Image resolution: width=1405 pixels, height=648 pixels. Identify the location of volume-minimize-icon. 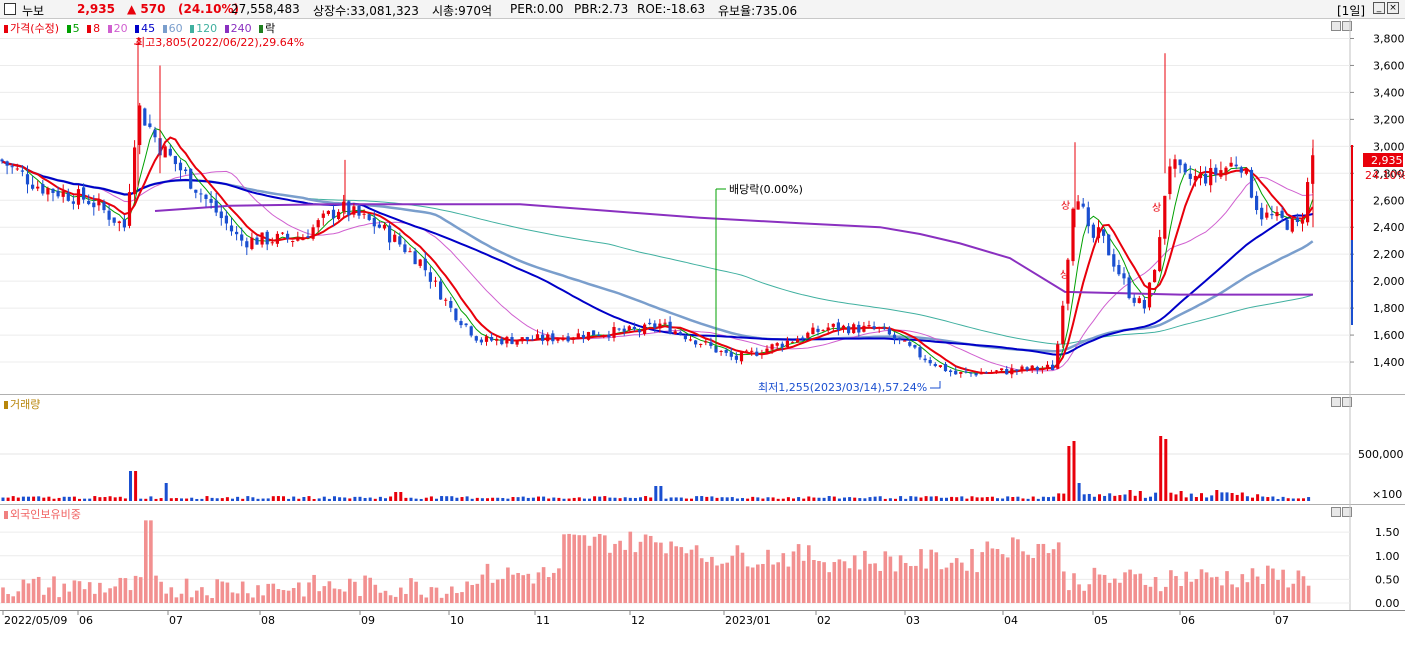
(1336, 402).